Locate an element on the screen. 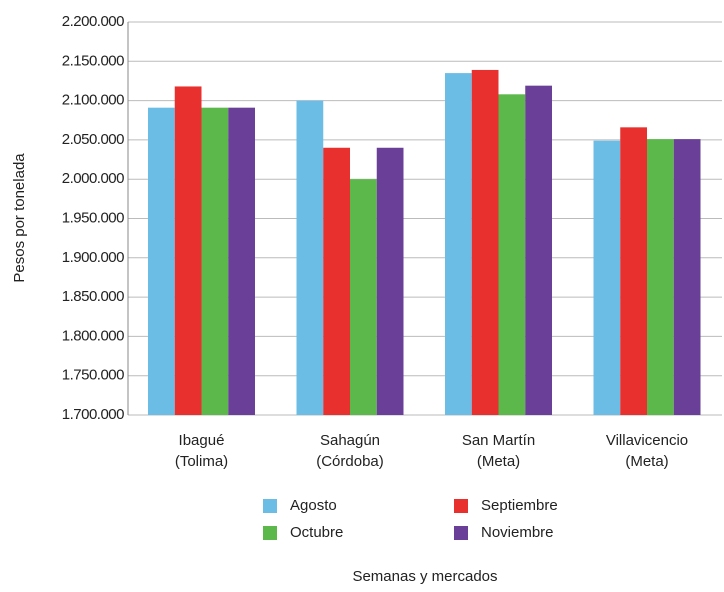 This screenshot has height=592, width=724. x-tick-label: Villavicencio is located at coordinates (647, 440).